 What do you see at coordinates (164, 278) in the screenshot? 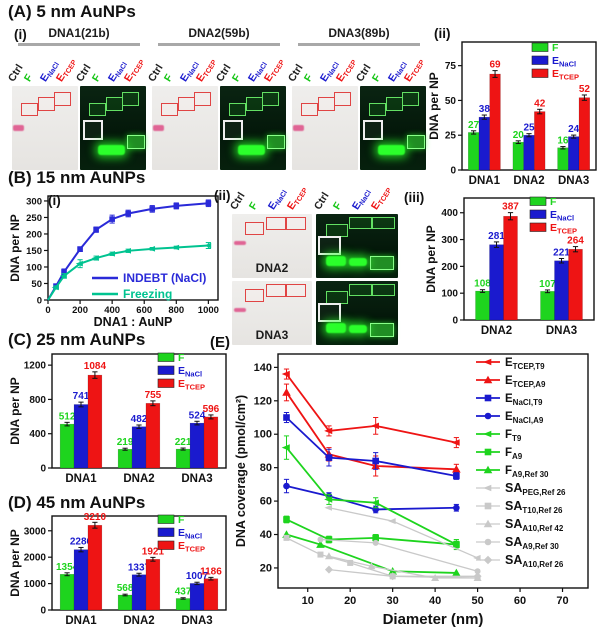
I see `legend-item-label: INDEBT (NaCl)` at bounding box center [164, 278].